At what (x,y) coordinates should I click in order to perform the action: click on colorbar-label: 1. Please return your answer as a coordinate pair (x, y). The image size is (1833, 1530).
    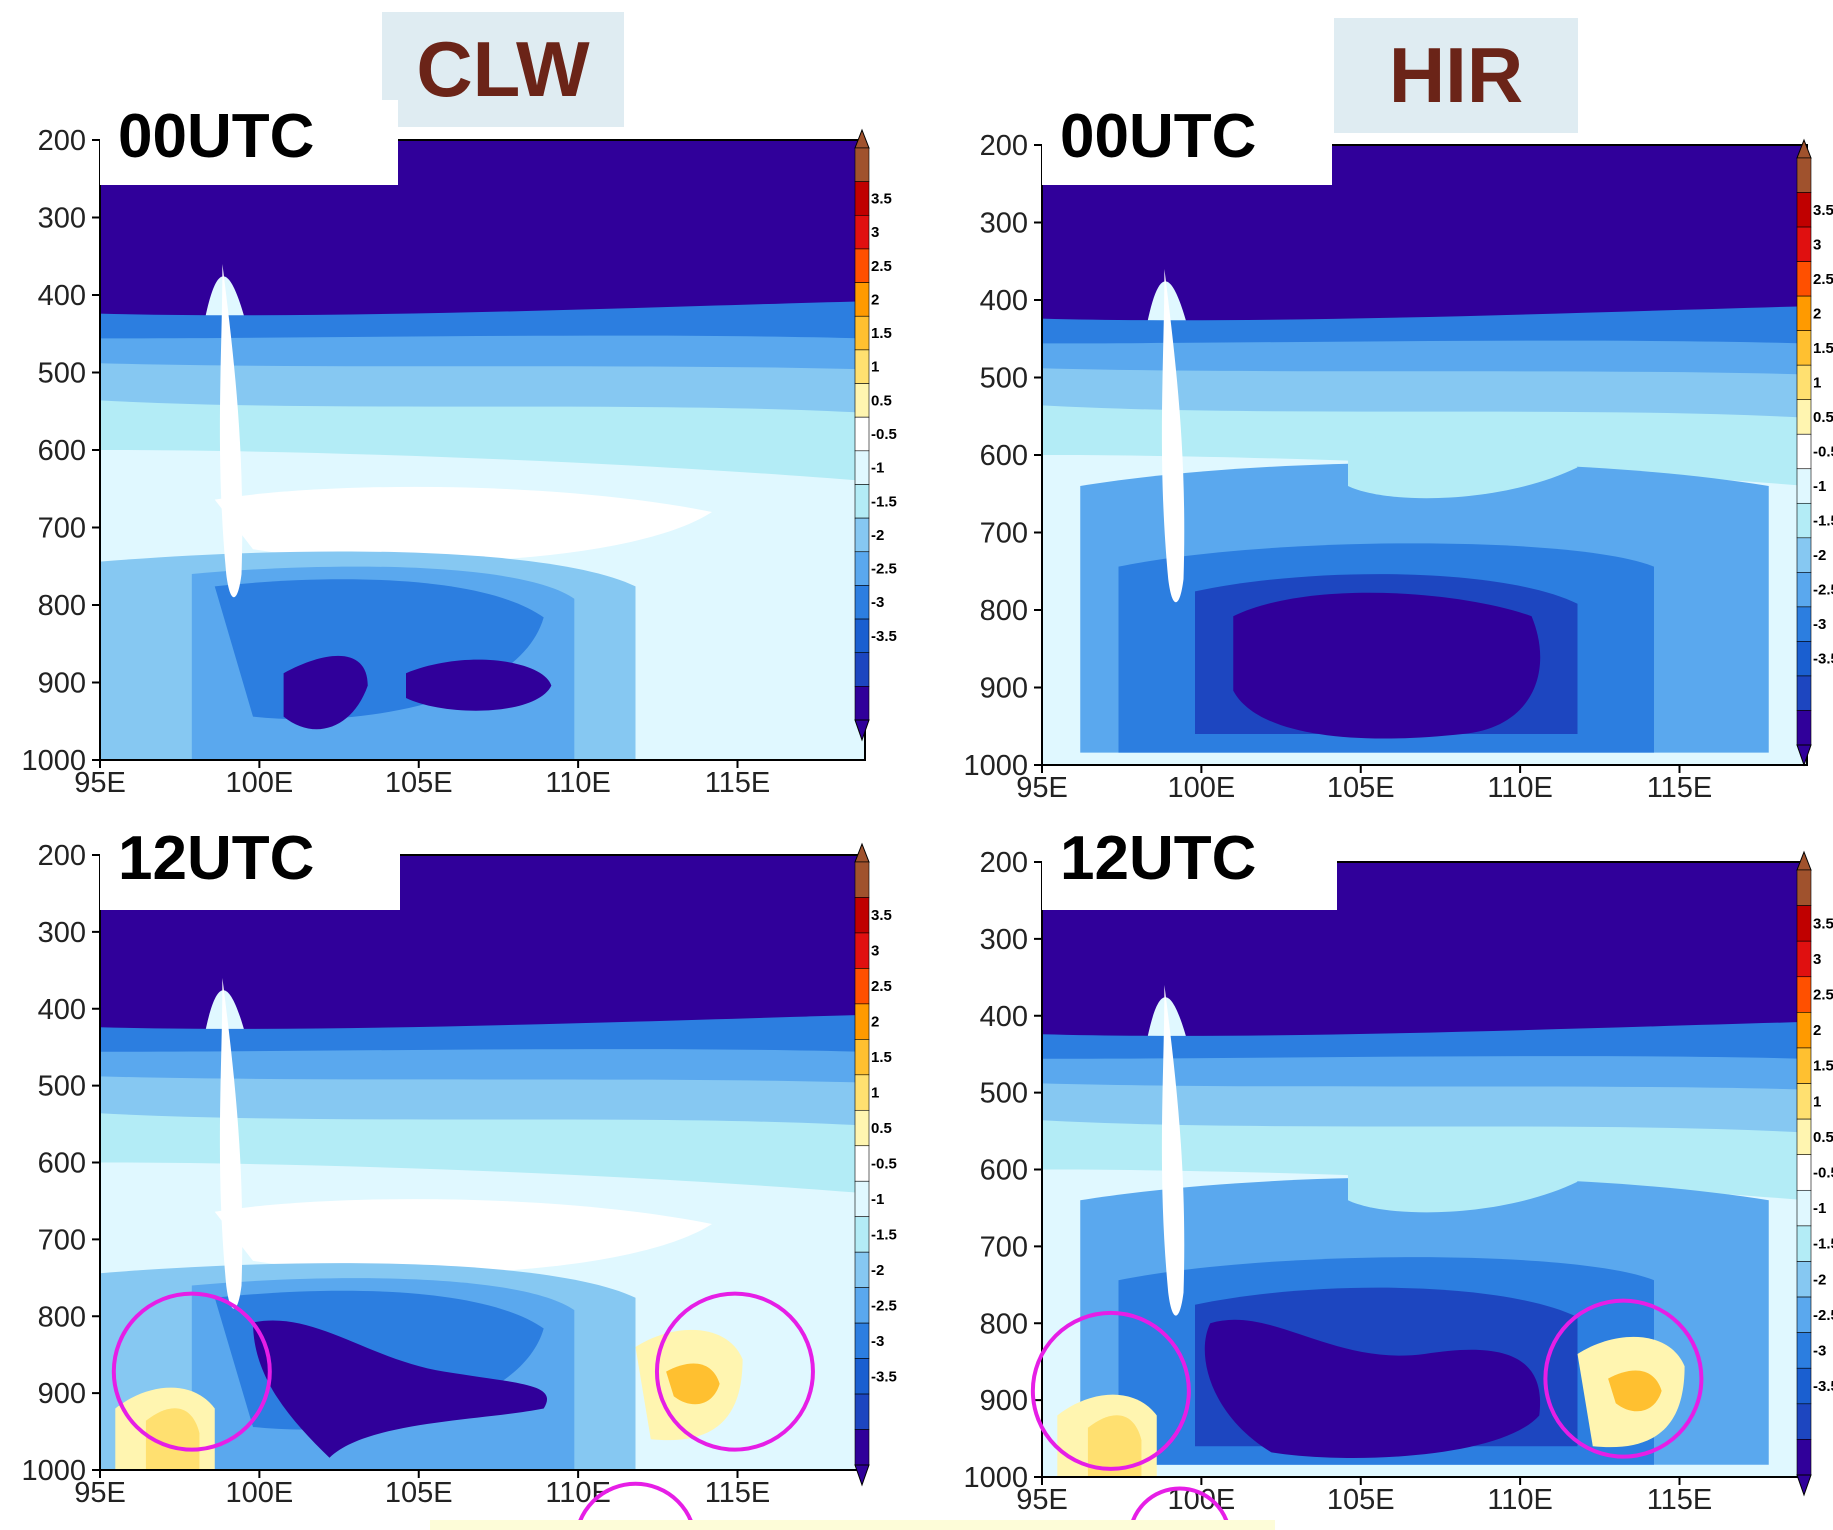
    Looking at the image, I should click on (875, 367).